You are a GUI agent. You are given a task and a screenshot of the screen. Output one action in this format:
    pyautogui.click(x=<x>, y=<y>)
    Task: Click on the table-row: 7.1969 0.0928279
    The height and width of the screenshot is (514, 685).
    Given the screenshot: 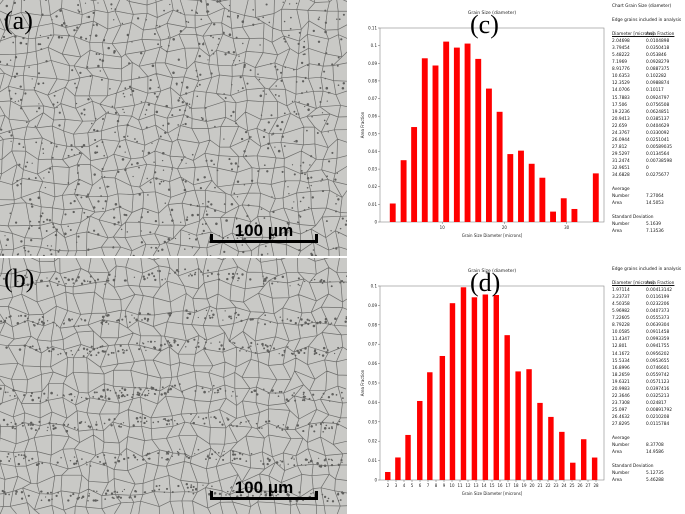 What is the action you would take?
    pyautogui.click(x=648, y=62)
    